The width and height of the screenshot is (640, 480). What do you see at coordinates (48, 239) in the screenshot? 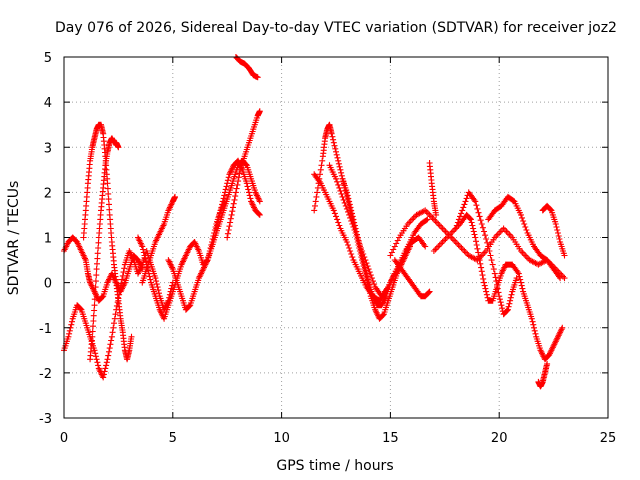
I see `y-tick-label: 1` at bounding box center [48, 239].